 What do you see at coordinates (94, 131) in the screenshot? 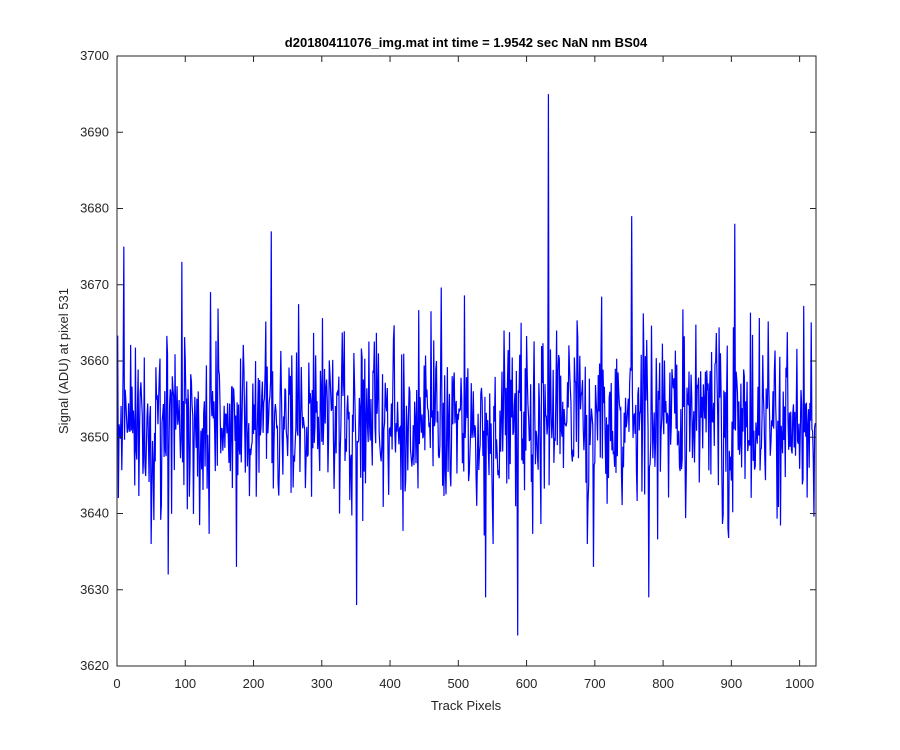
I see `y-tick-label: 3690` at bounding box center [94, 131].